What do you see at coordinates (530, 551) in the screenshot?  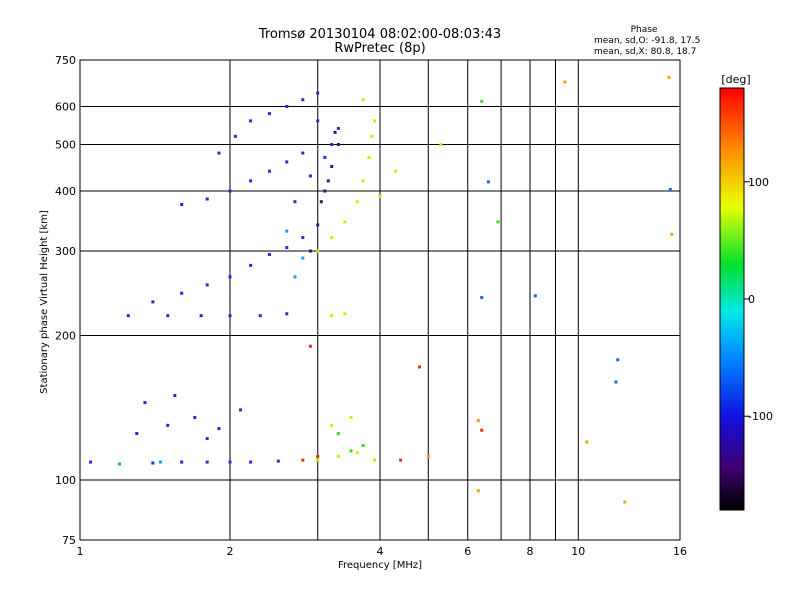 I see `x-tick-label: 8` at bounding box center [530, 551].